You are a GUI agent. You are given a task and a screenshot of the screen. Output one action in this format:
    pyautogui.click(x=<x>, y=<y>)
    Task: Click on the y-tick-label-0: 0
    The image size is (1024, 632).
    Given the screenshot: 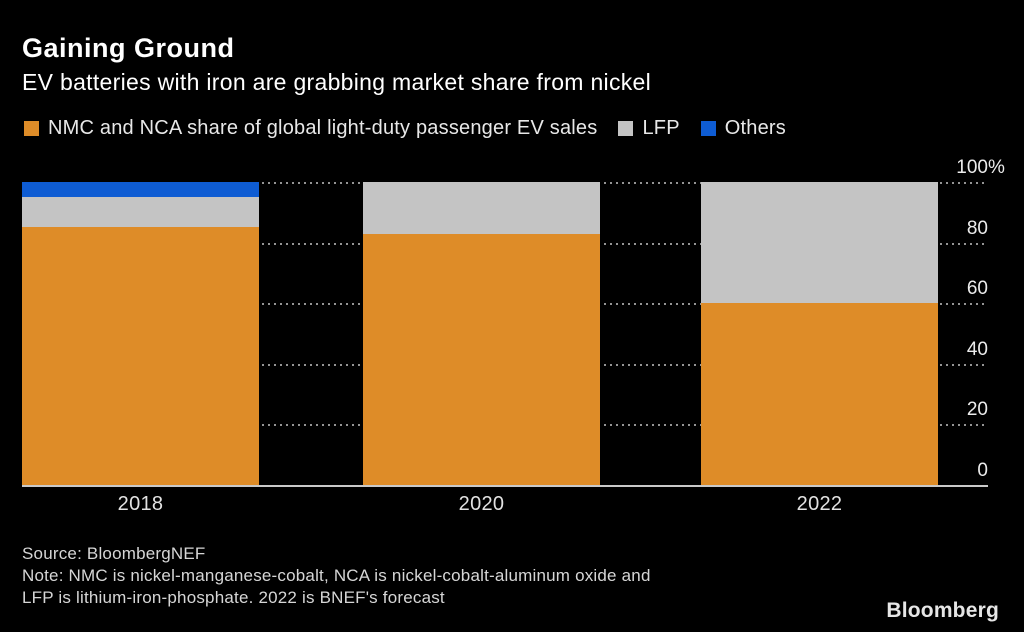 What is the action you would take?
    pyautogui.click(x=982, y=470)
    